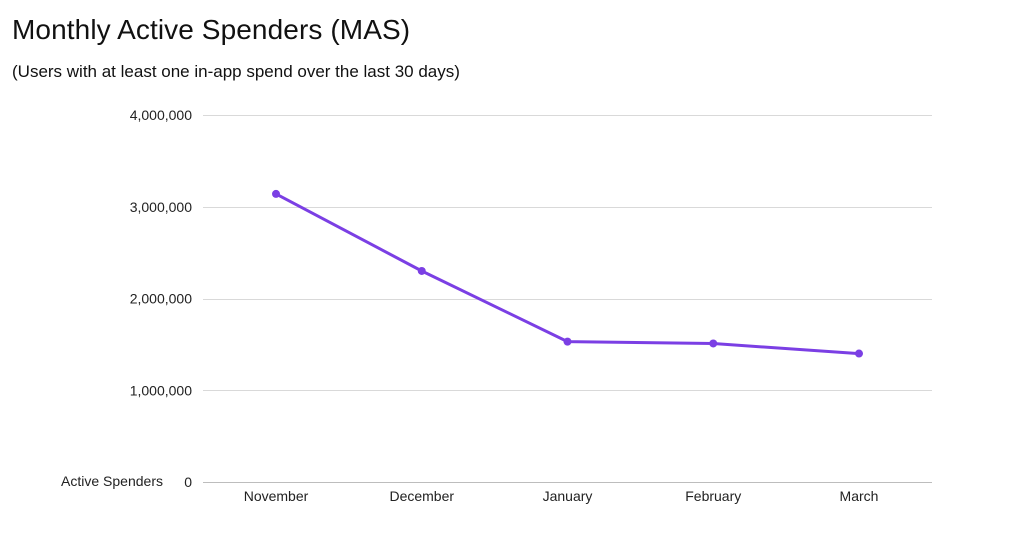 Image resolution: width=1024 pixels, height=536 pixels. I want to click on y-axis-label: Active Spenders, so click(112, 481).